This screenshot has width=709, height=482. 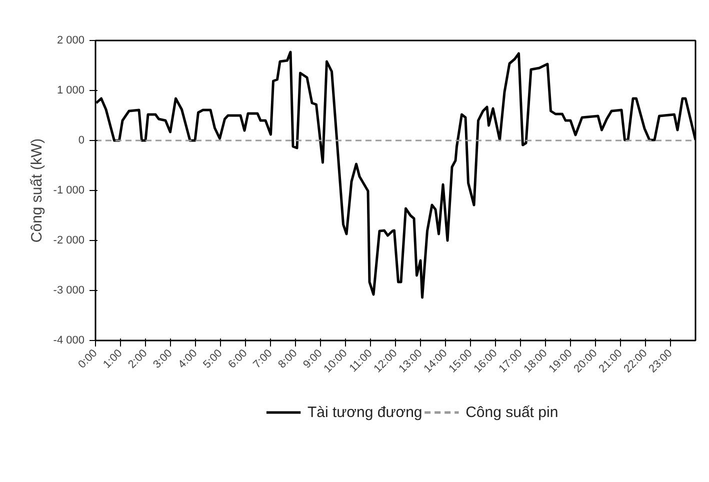 I want to click on y-axis-title: Công suất (kW), so click(x=37, y=190).